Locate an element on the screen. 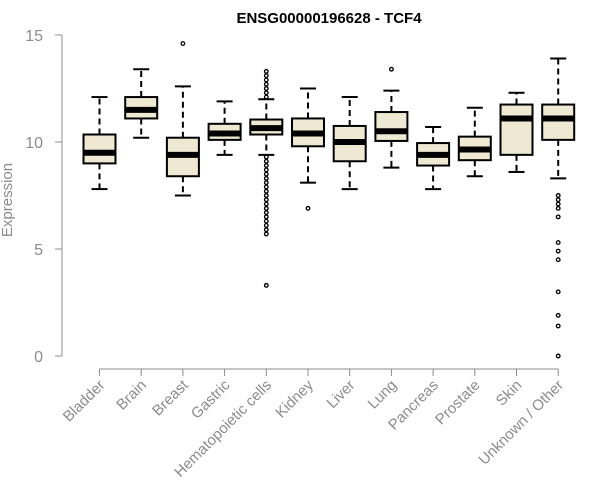 This screenshot has width=600, height=500. y-axis-label: Expression is located at coordinates (8, 200).